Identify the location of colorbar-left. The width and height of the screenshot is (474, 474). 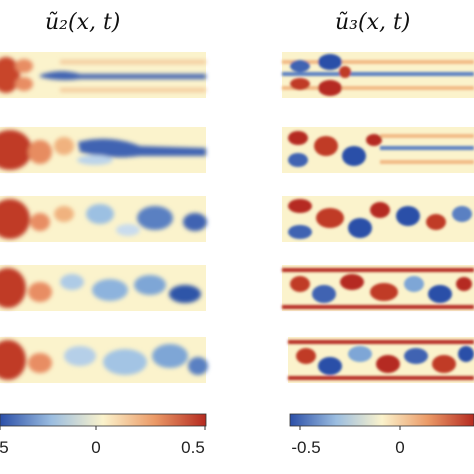
(103, 421).